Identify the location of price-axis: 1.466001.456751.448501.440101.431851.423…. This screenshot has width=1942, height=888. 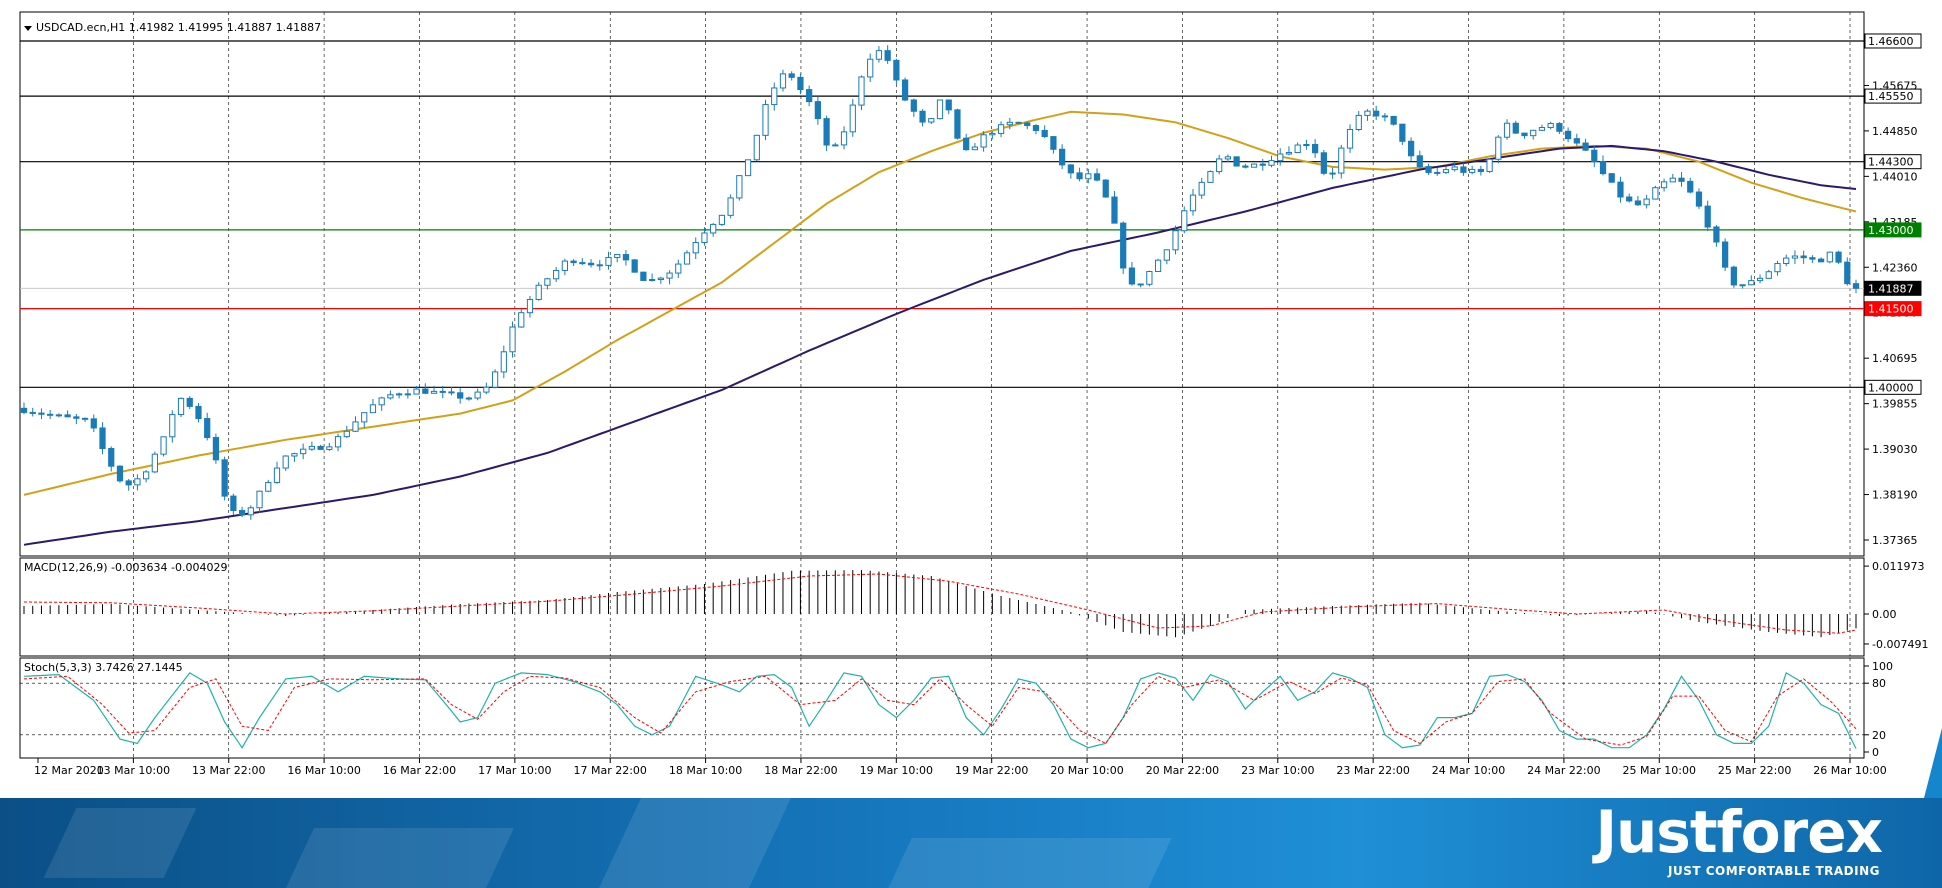
(1893, 290).